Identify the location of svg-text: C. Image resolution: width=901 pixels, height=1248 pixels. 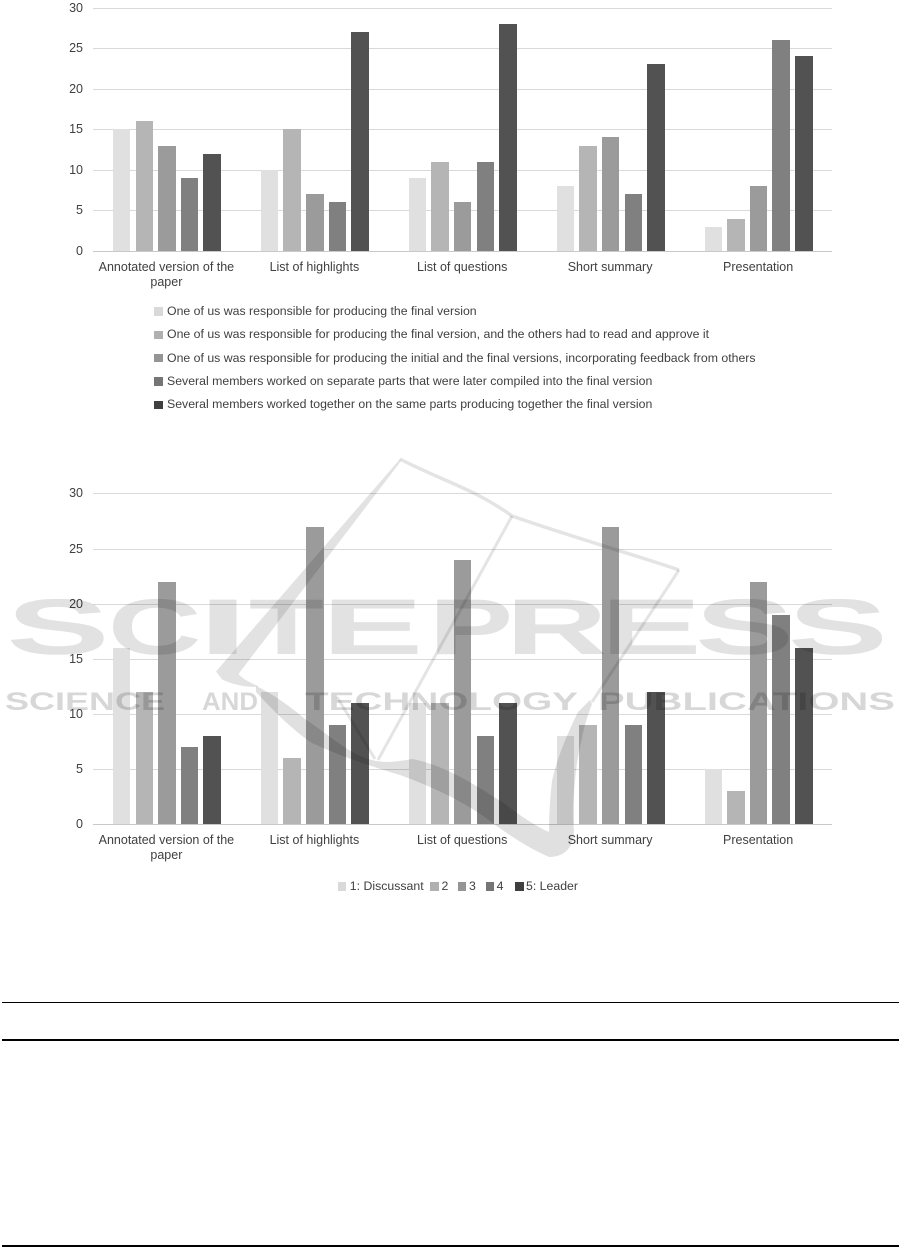
(155, 626).